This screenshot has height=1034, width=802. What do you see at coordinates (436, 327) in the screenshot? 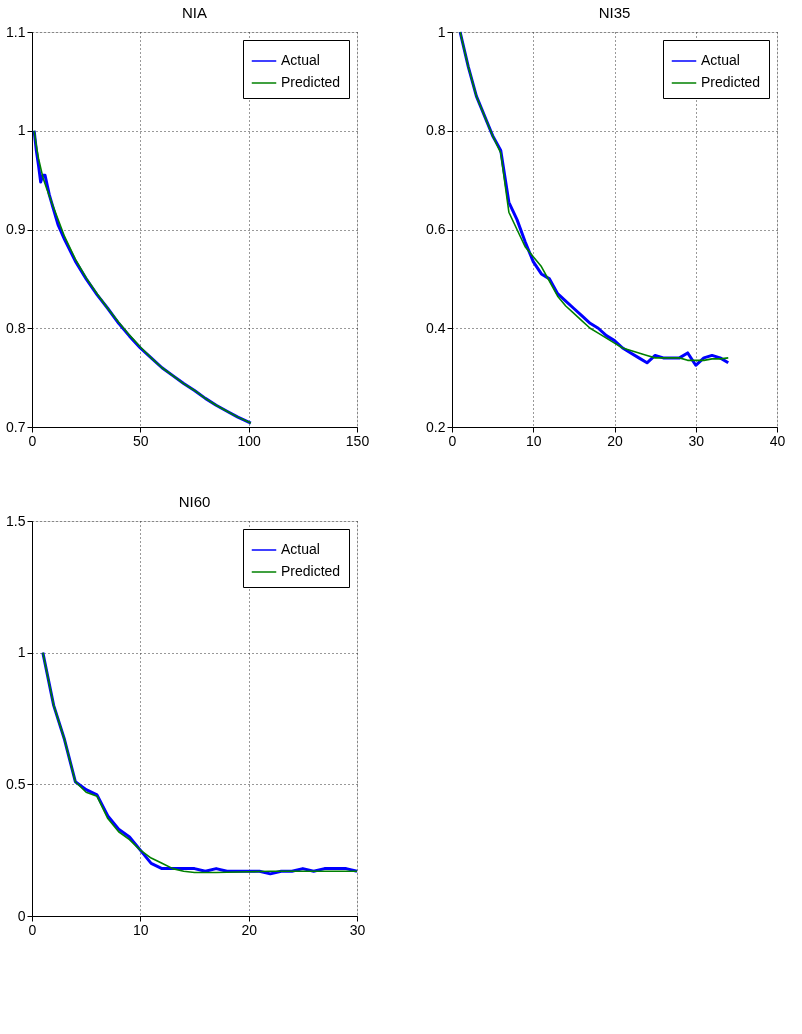
I see `y-tick-label: 0.4` at bounding box center [436, 327].